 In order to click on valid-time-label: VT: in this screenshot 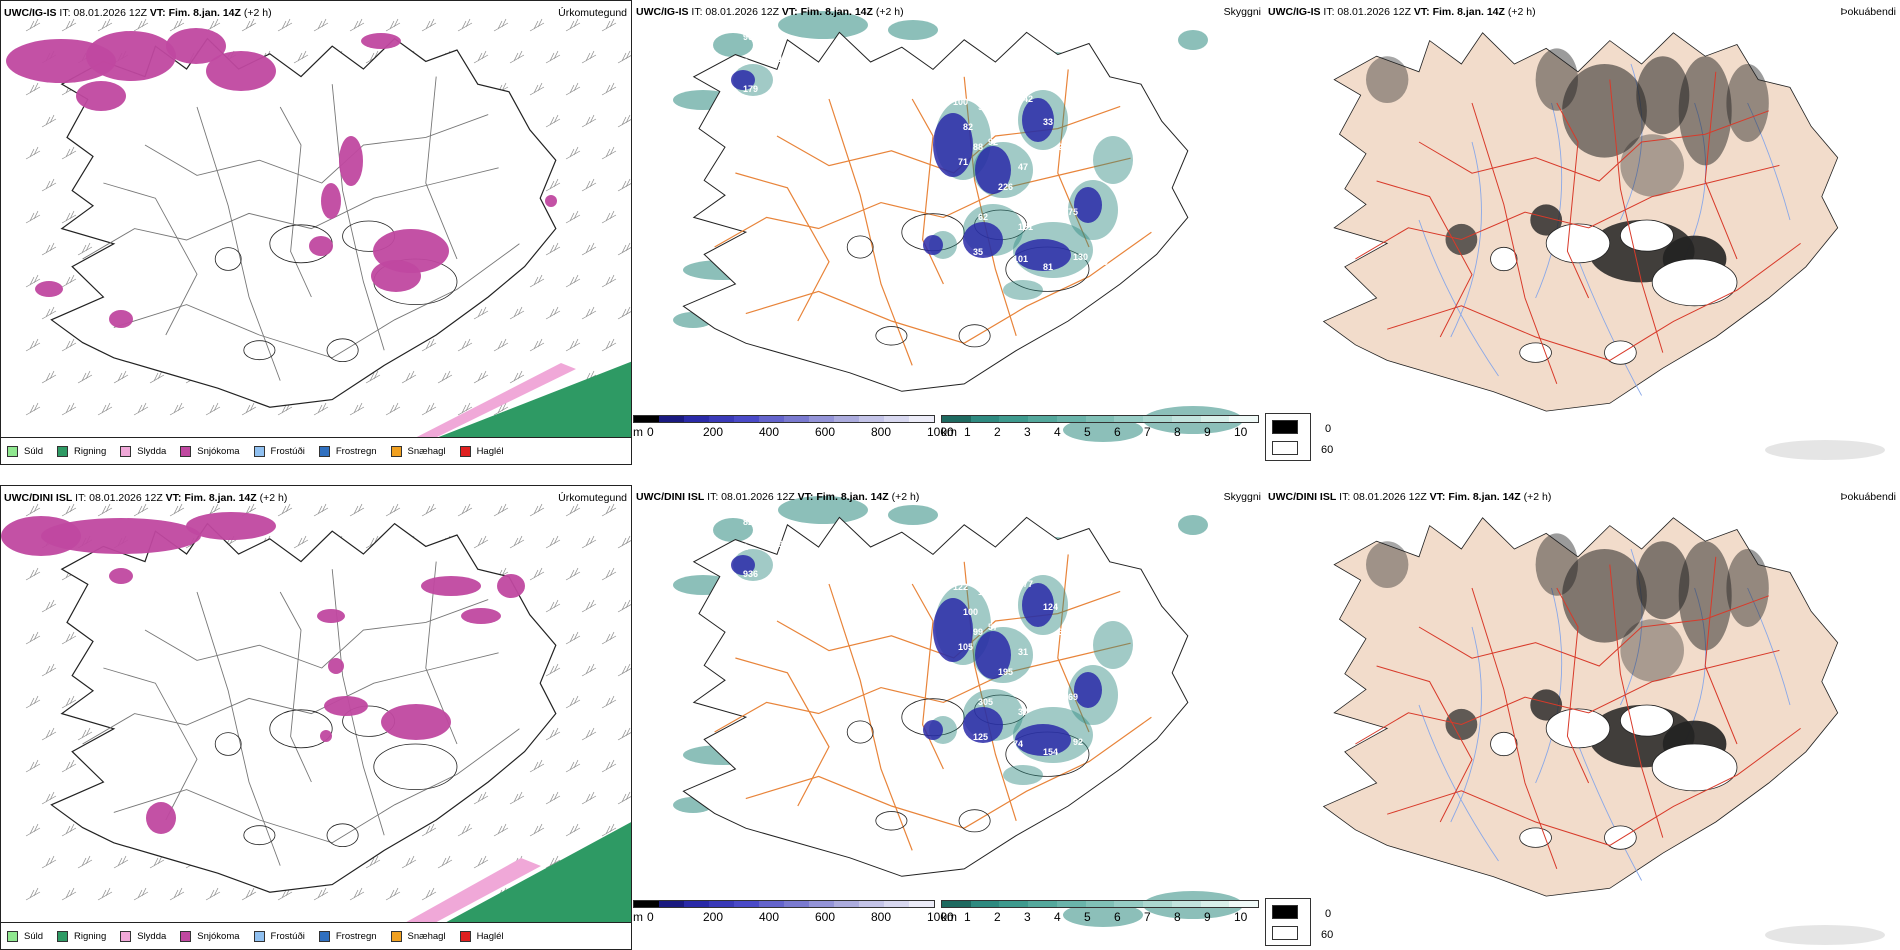, I will do `click(175, 498)`.